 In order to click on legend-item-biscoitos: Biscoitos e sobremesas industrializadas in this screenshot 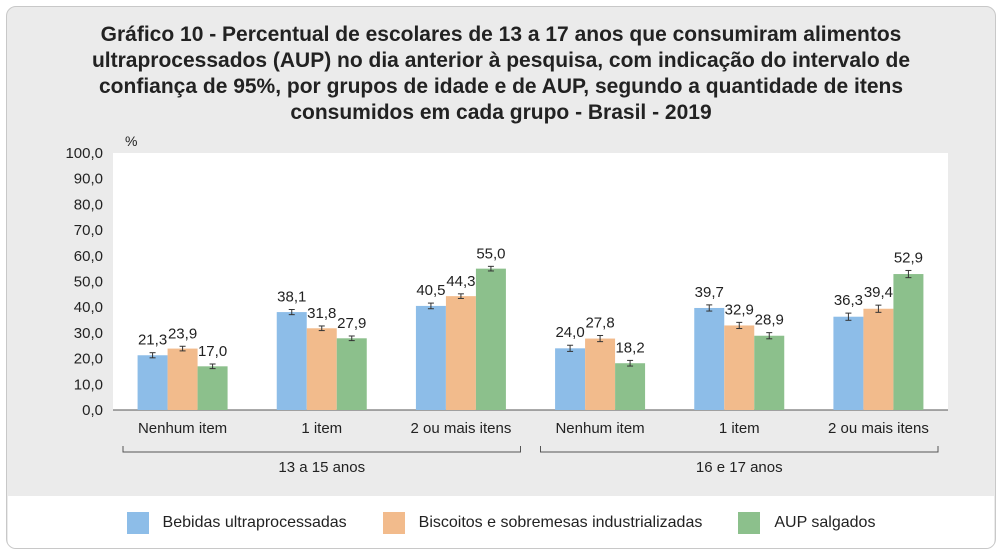, I will do `click(542, 523)`.